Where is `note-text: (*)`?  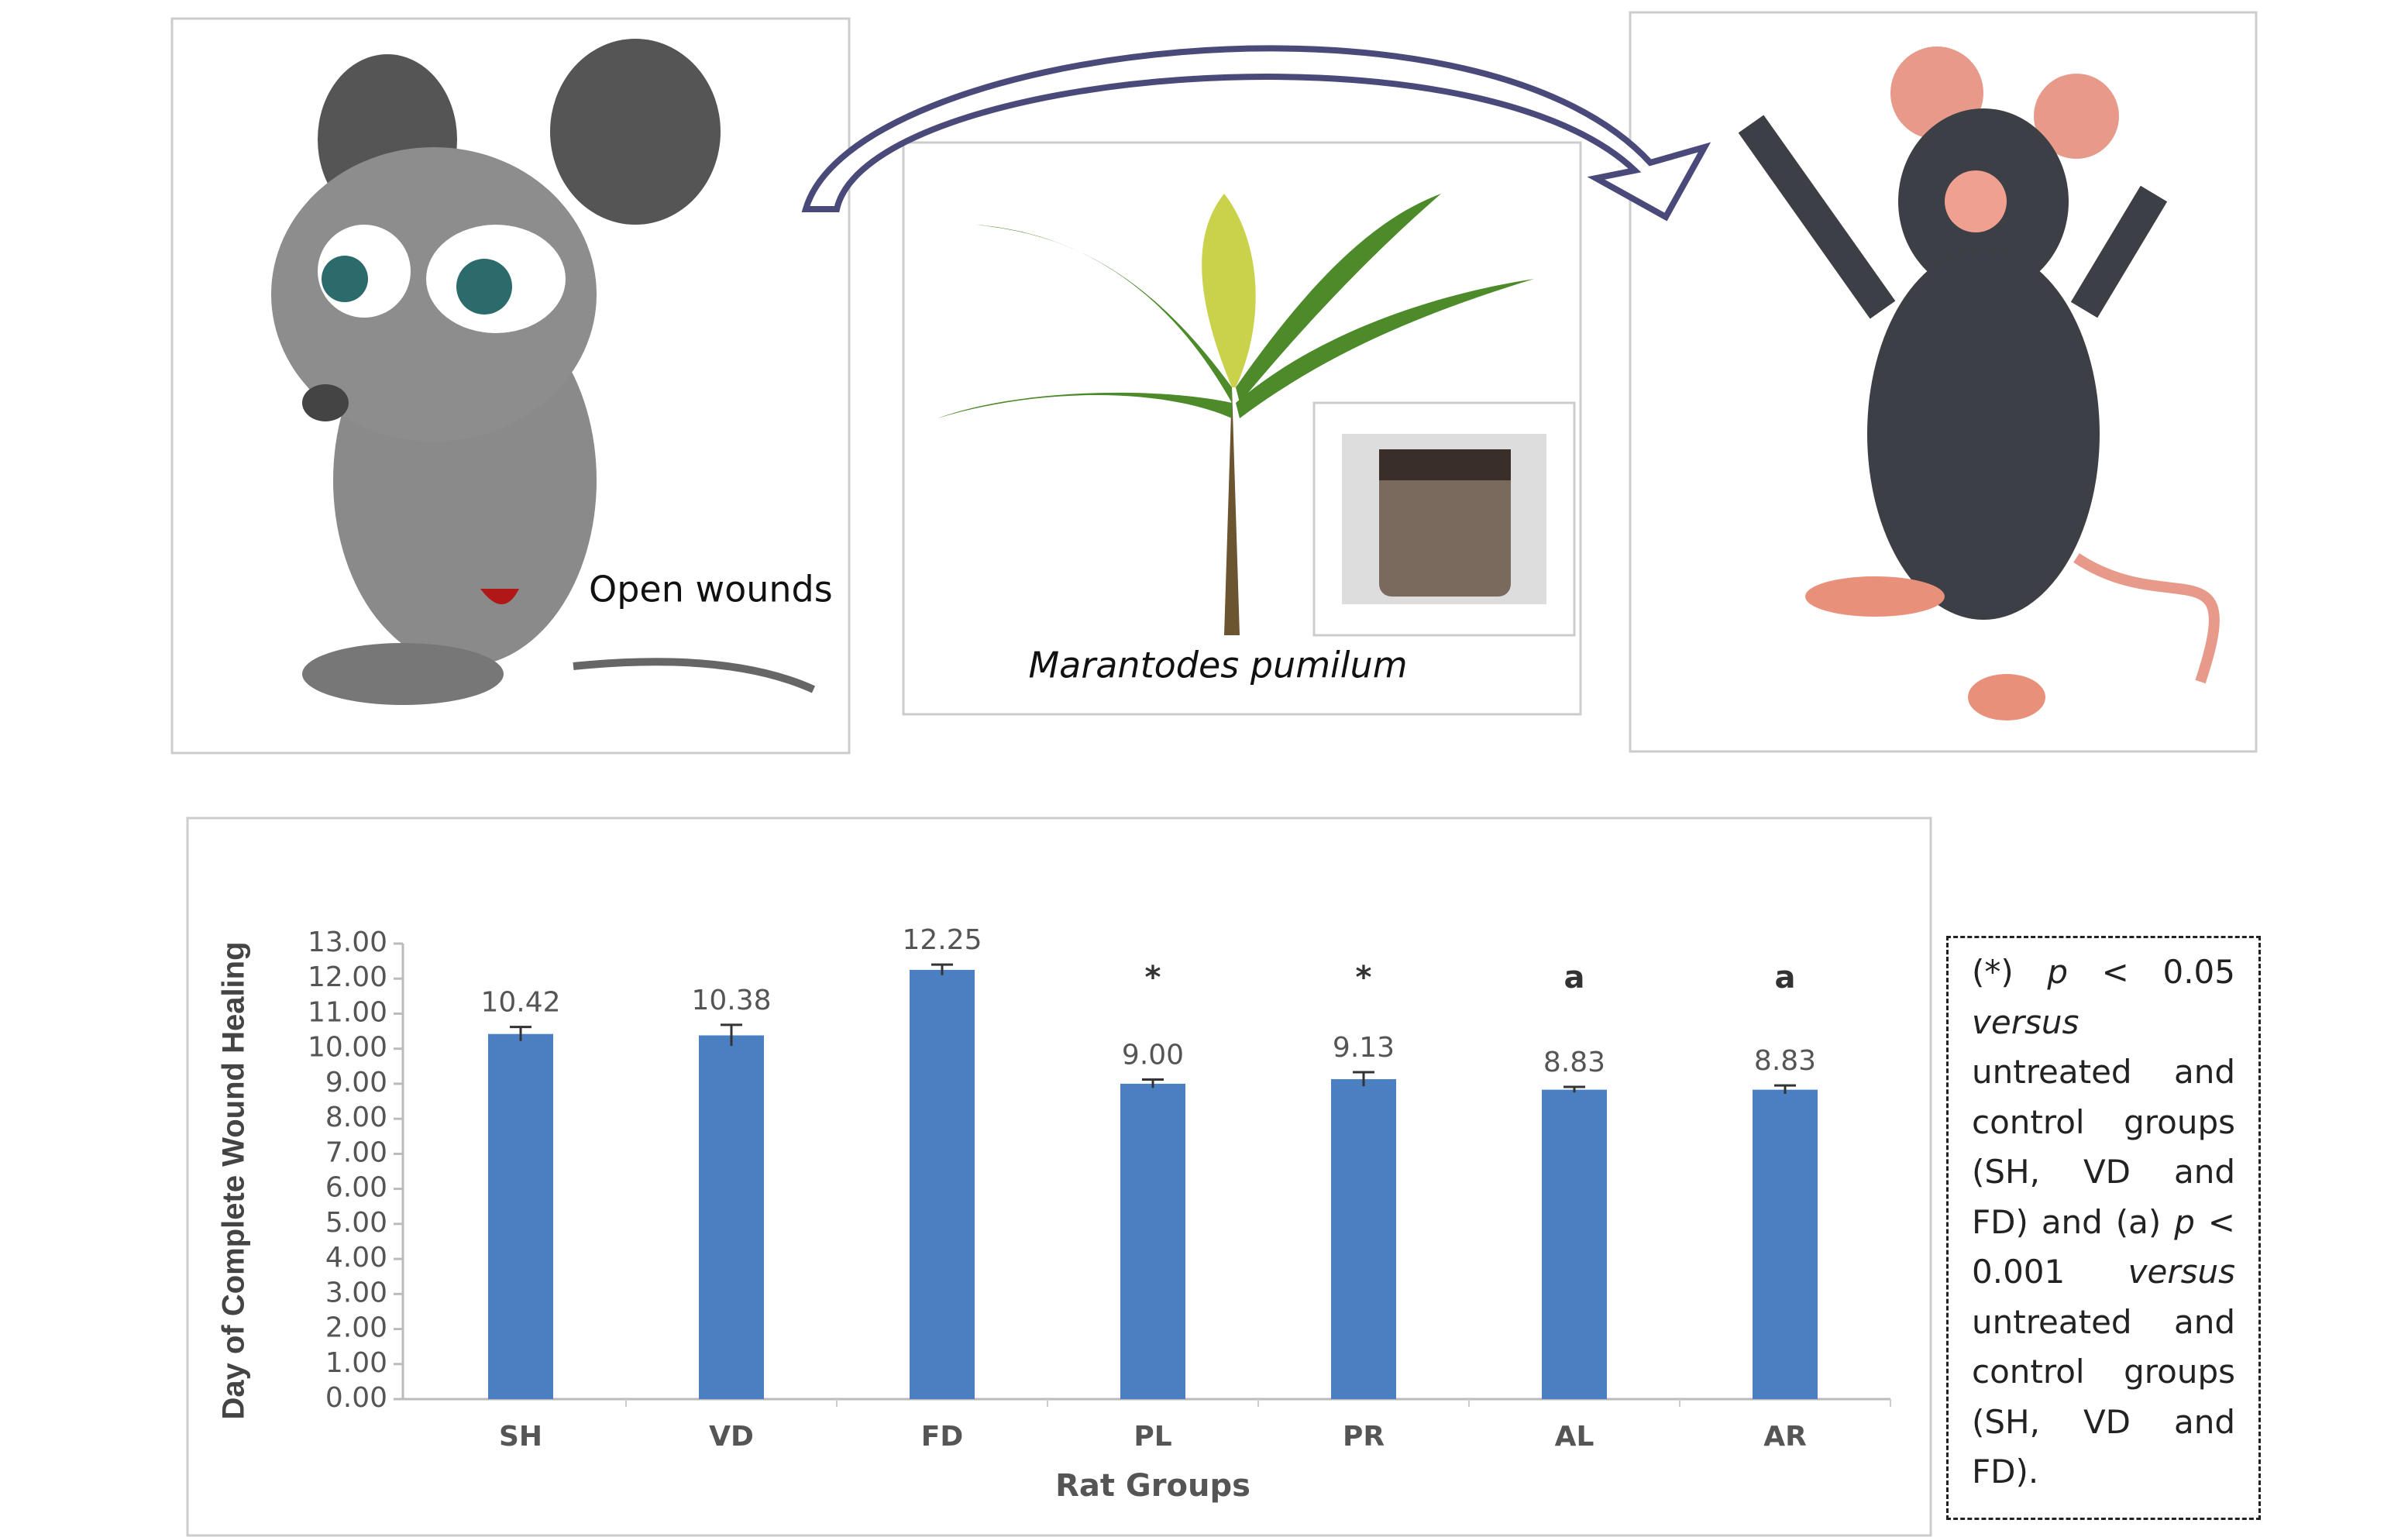
note-text: (*) is located at coordinates (2010, 972).